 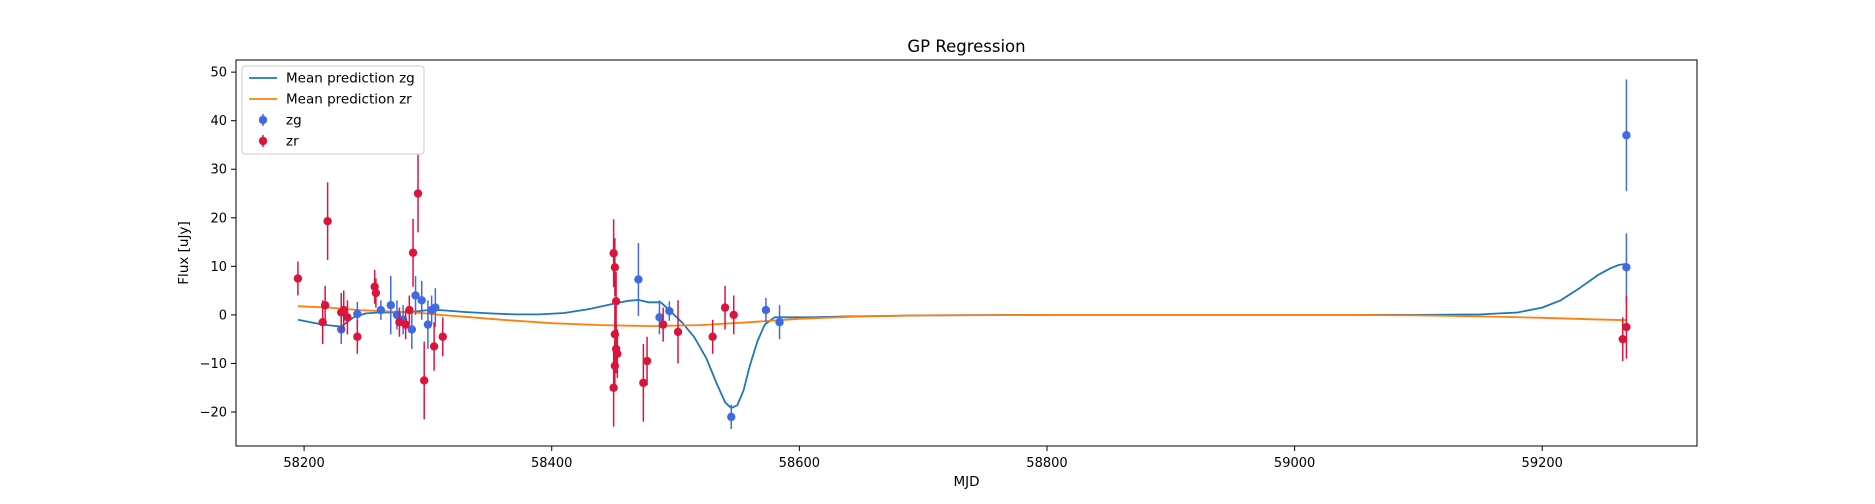 I want to click on x-tick-label: 58800, so click(x=1046, y=463).